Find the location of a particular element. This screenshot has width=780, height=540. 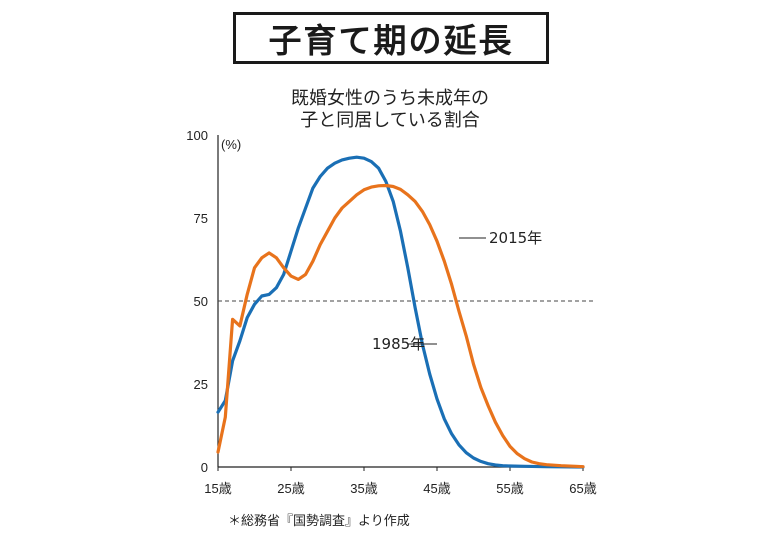

title-box: 子育て期の延長 is located at coordinates (391, 38).